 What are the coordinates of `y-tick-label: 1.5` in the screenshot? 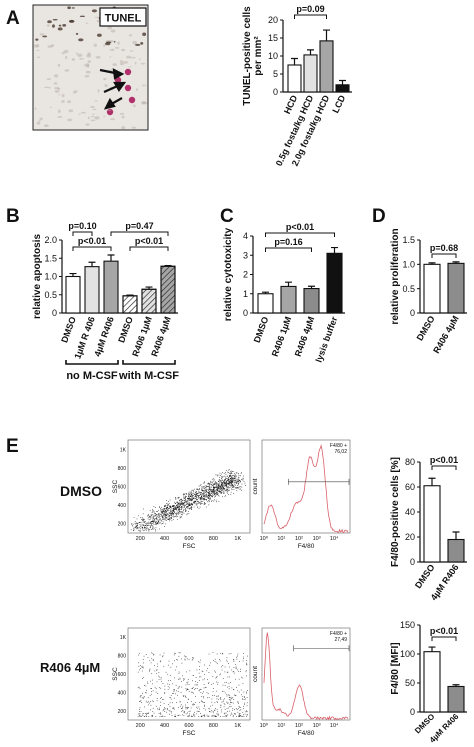 It's located at (50, 258).